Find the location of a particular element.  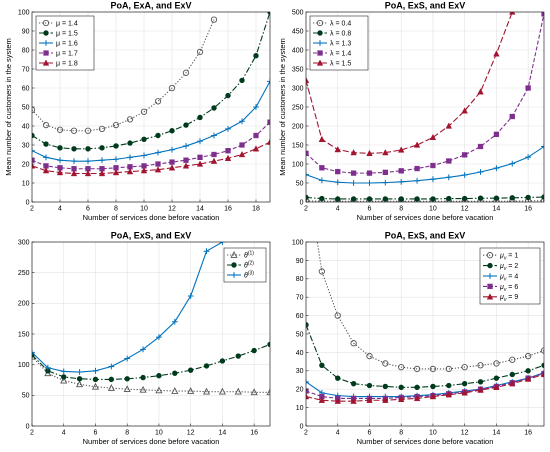

legend-label: λ = 0.4 is located at coordinates (340, 23).